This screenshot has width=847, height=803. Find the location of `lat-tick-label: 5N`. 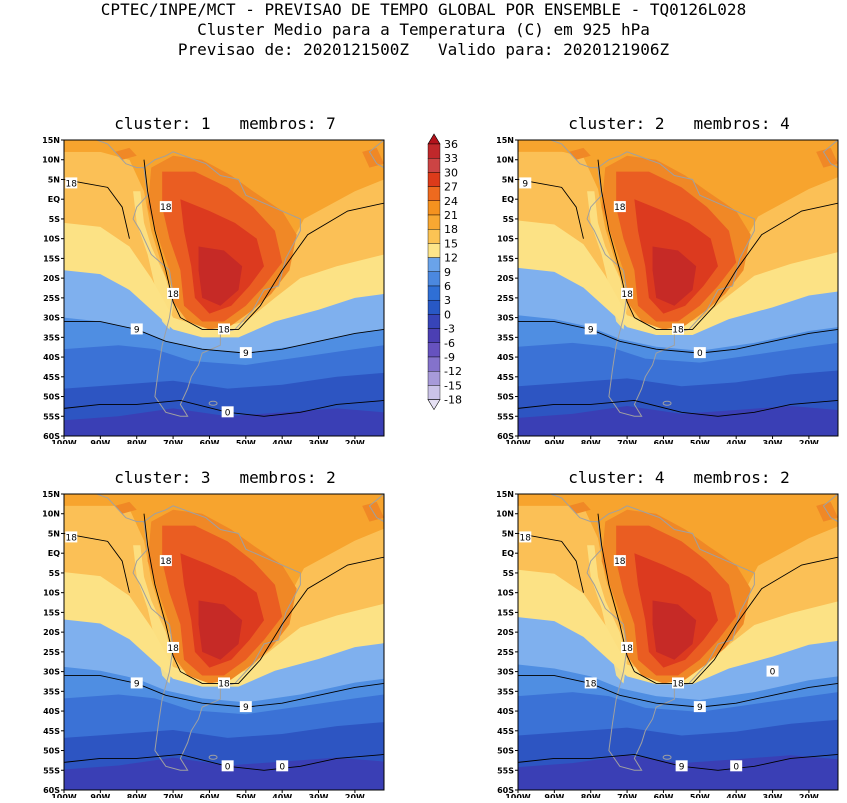

lat-tick-label: 5N is located at coordinates (508, 533).